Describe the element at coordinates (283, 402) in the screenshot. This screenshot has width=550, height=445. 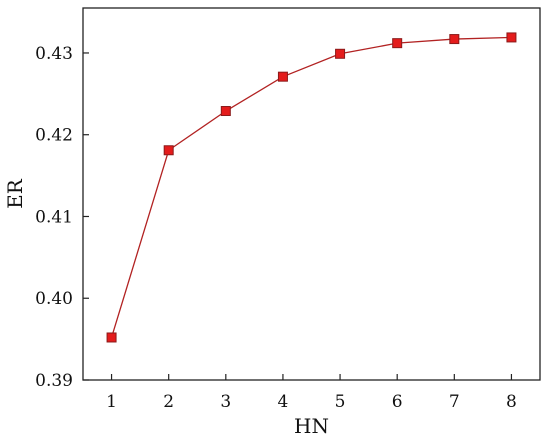
I see `x-tick-label: 4` at that location.